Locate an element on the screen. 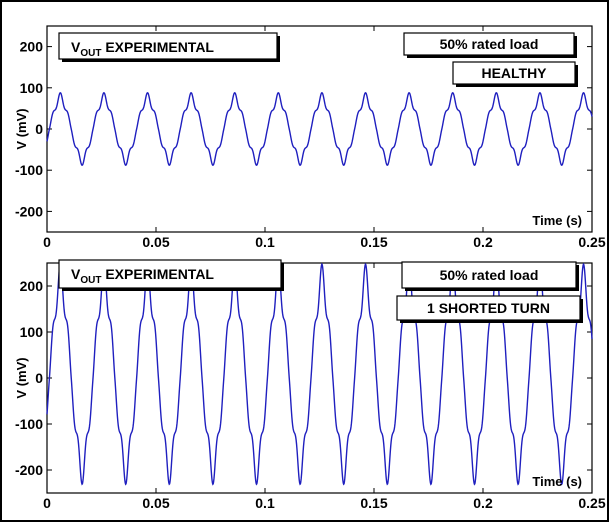 The image size is (609, 527). series-line is located at coordinates (319, 129).